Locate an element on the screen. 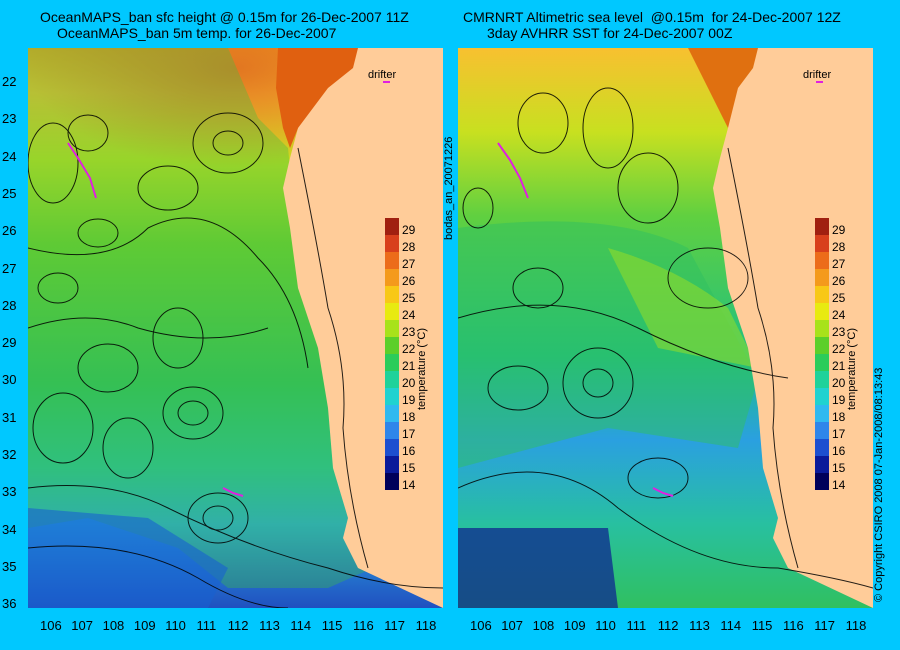 Image resolution: width=900 pixels, height=650 pixels. drifter-label-left: drifter is located at coordinates (382, 75).